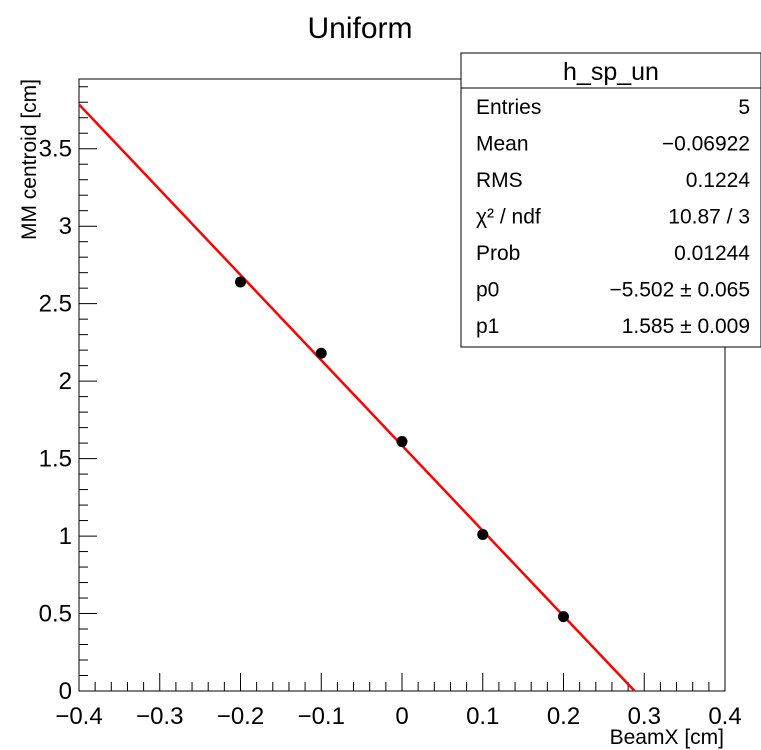 The width and height of the screenshot is (761, 750). What do you see at coordinates (159, 716) in the screenshot?
I see `x-tick-label: −0.3` at bounding box center [159, 716].